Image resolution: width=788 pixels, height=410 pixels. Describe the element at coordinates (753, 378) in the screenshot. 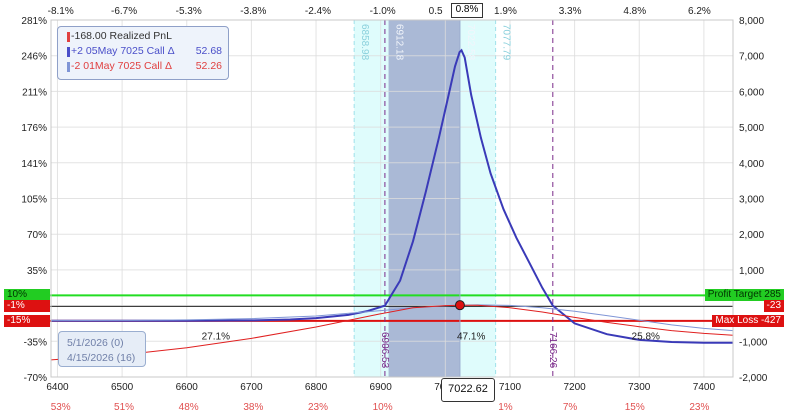

I see `y-tick-label: -2,000` at that location.